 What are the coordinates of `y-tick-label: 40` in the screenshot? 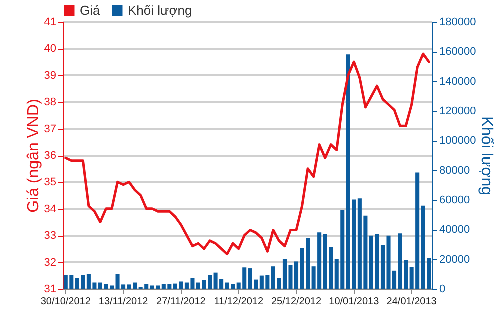 It's located at (50, 49).